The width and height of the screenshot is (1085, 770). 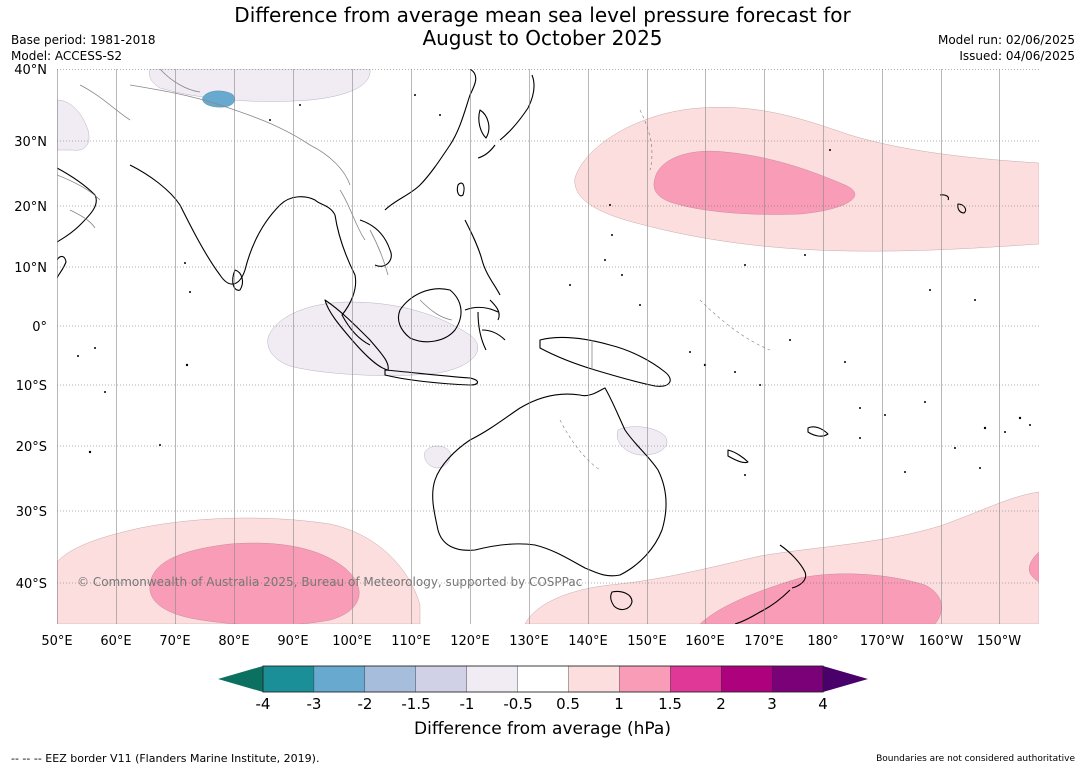 I want to click on lat-label: 40°N, so click(x=30, y=70).